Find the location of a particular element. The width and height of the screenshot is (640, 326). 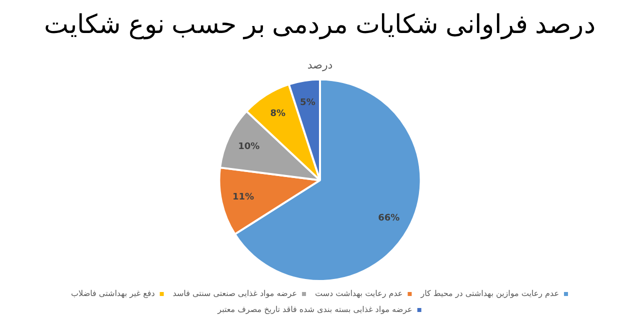

legend-label: عدم رعایت بهداشت دست is located at coordinates (358, 293).